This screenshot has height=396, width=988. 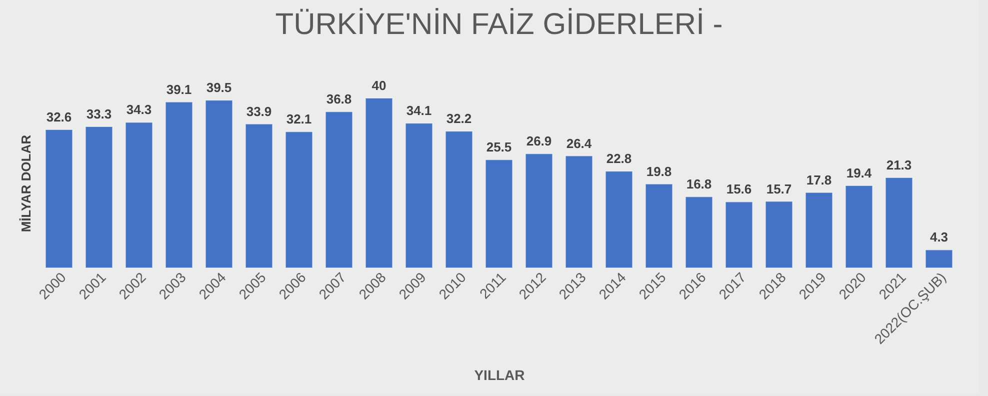 What do you see at coordinates (499, 147) in the screenshot?
I see `data-label: 25.5` at bounding box center [499, 147].